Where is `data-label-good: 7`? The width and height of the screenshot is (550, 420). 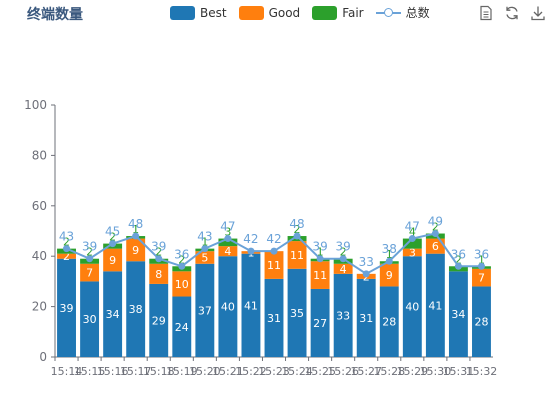
data-label-good: 7 is located at coordinates (89, 273).